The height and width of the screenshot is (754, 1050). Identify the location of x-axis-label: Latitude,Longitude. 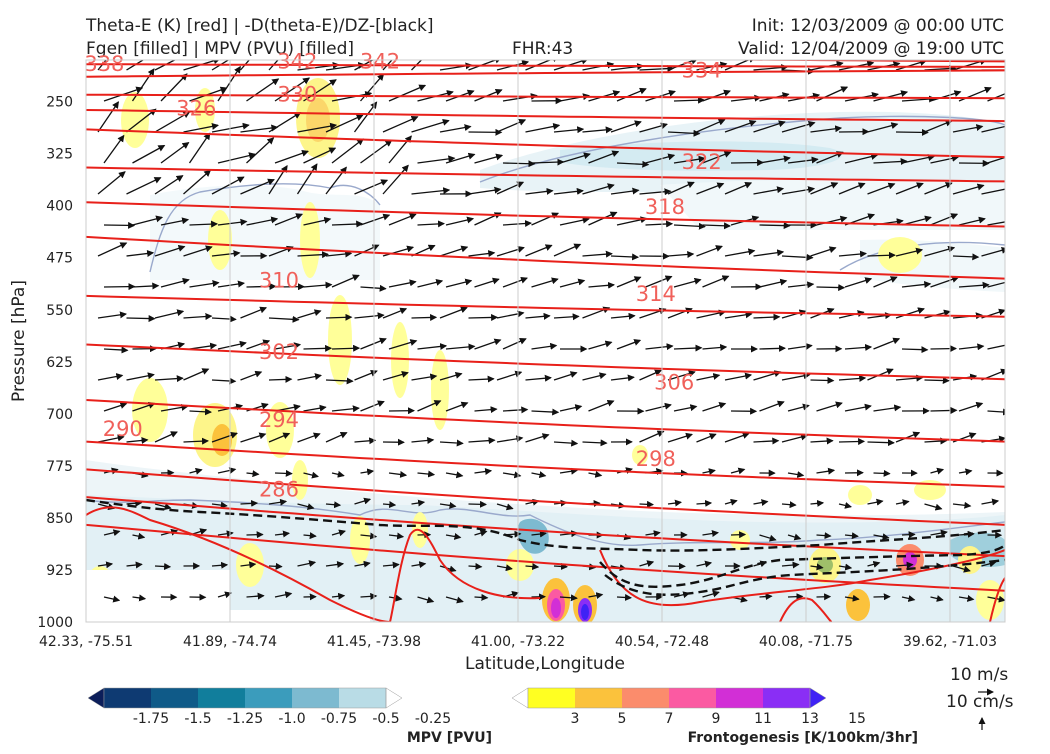
(545, 664).